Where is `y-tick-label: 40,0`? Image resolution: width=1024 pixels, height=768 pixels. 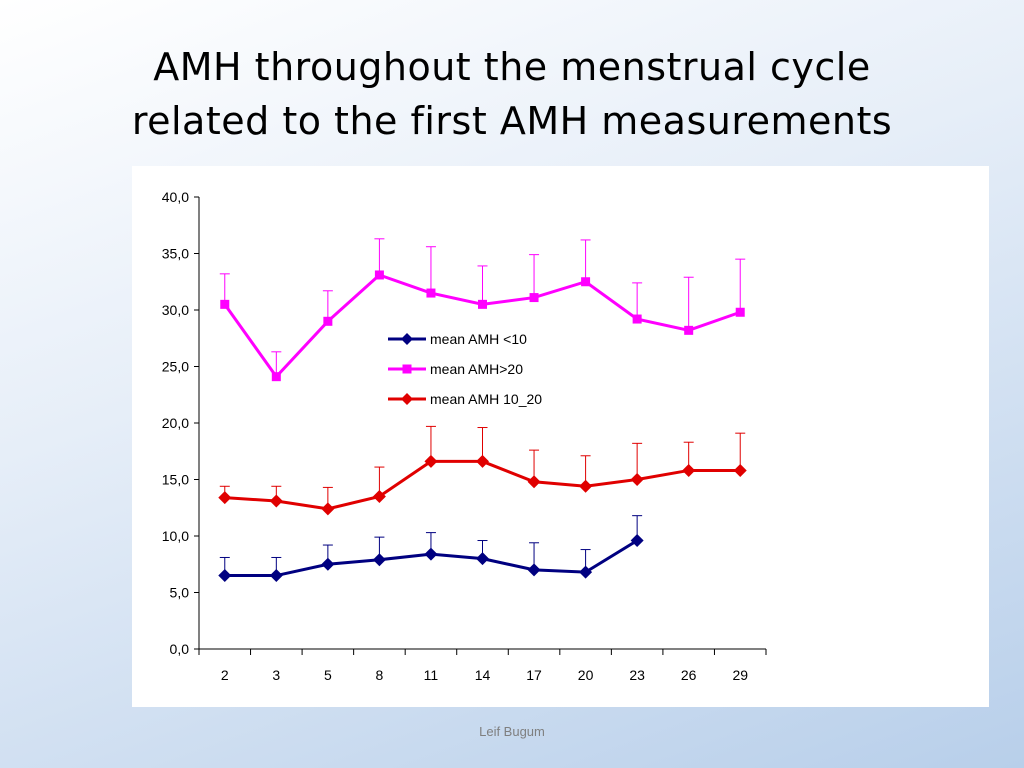
y-tick-label: 40,0 is located at coordinates (175, 197).